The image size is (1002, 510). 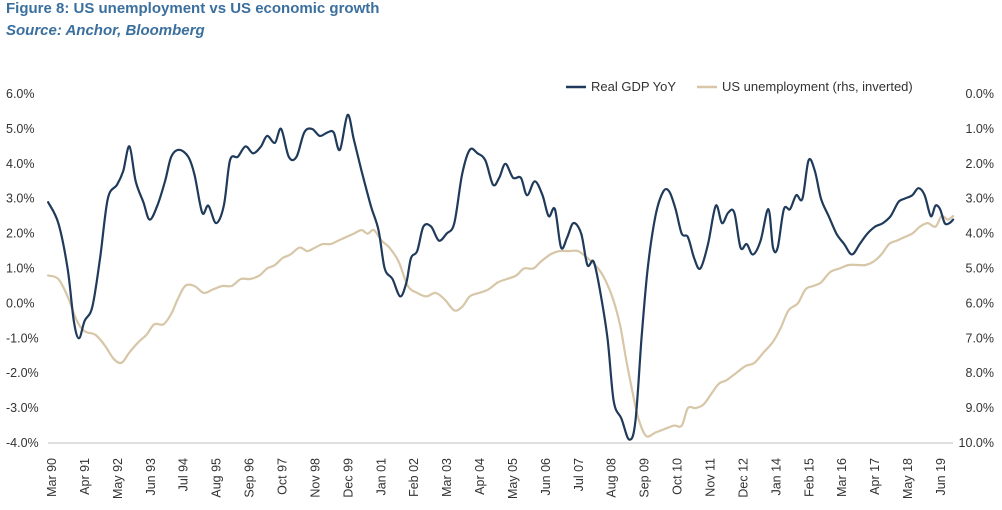 What do you see at coordinates (217, 478) in the screenshot?
I see `x-tick-label: Aug 95` at bounding box center [217, 478].